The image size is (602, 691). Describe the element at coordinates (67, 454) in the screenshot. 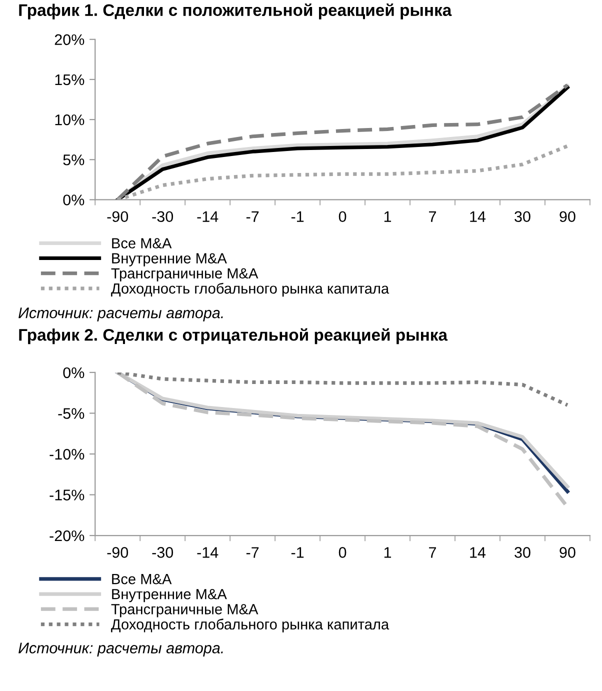

I see `y-tick-label: -10%` at that location.